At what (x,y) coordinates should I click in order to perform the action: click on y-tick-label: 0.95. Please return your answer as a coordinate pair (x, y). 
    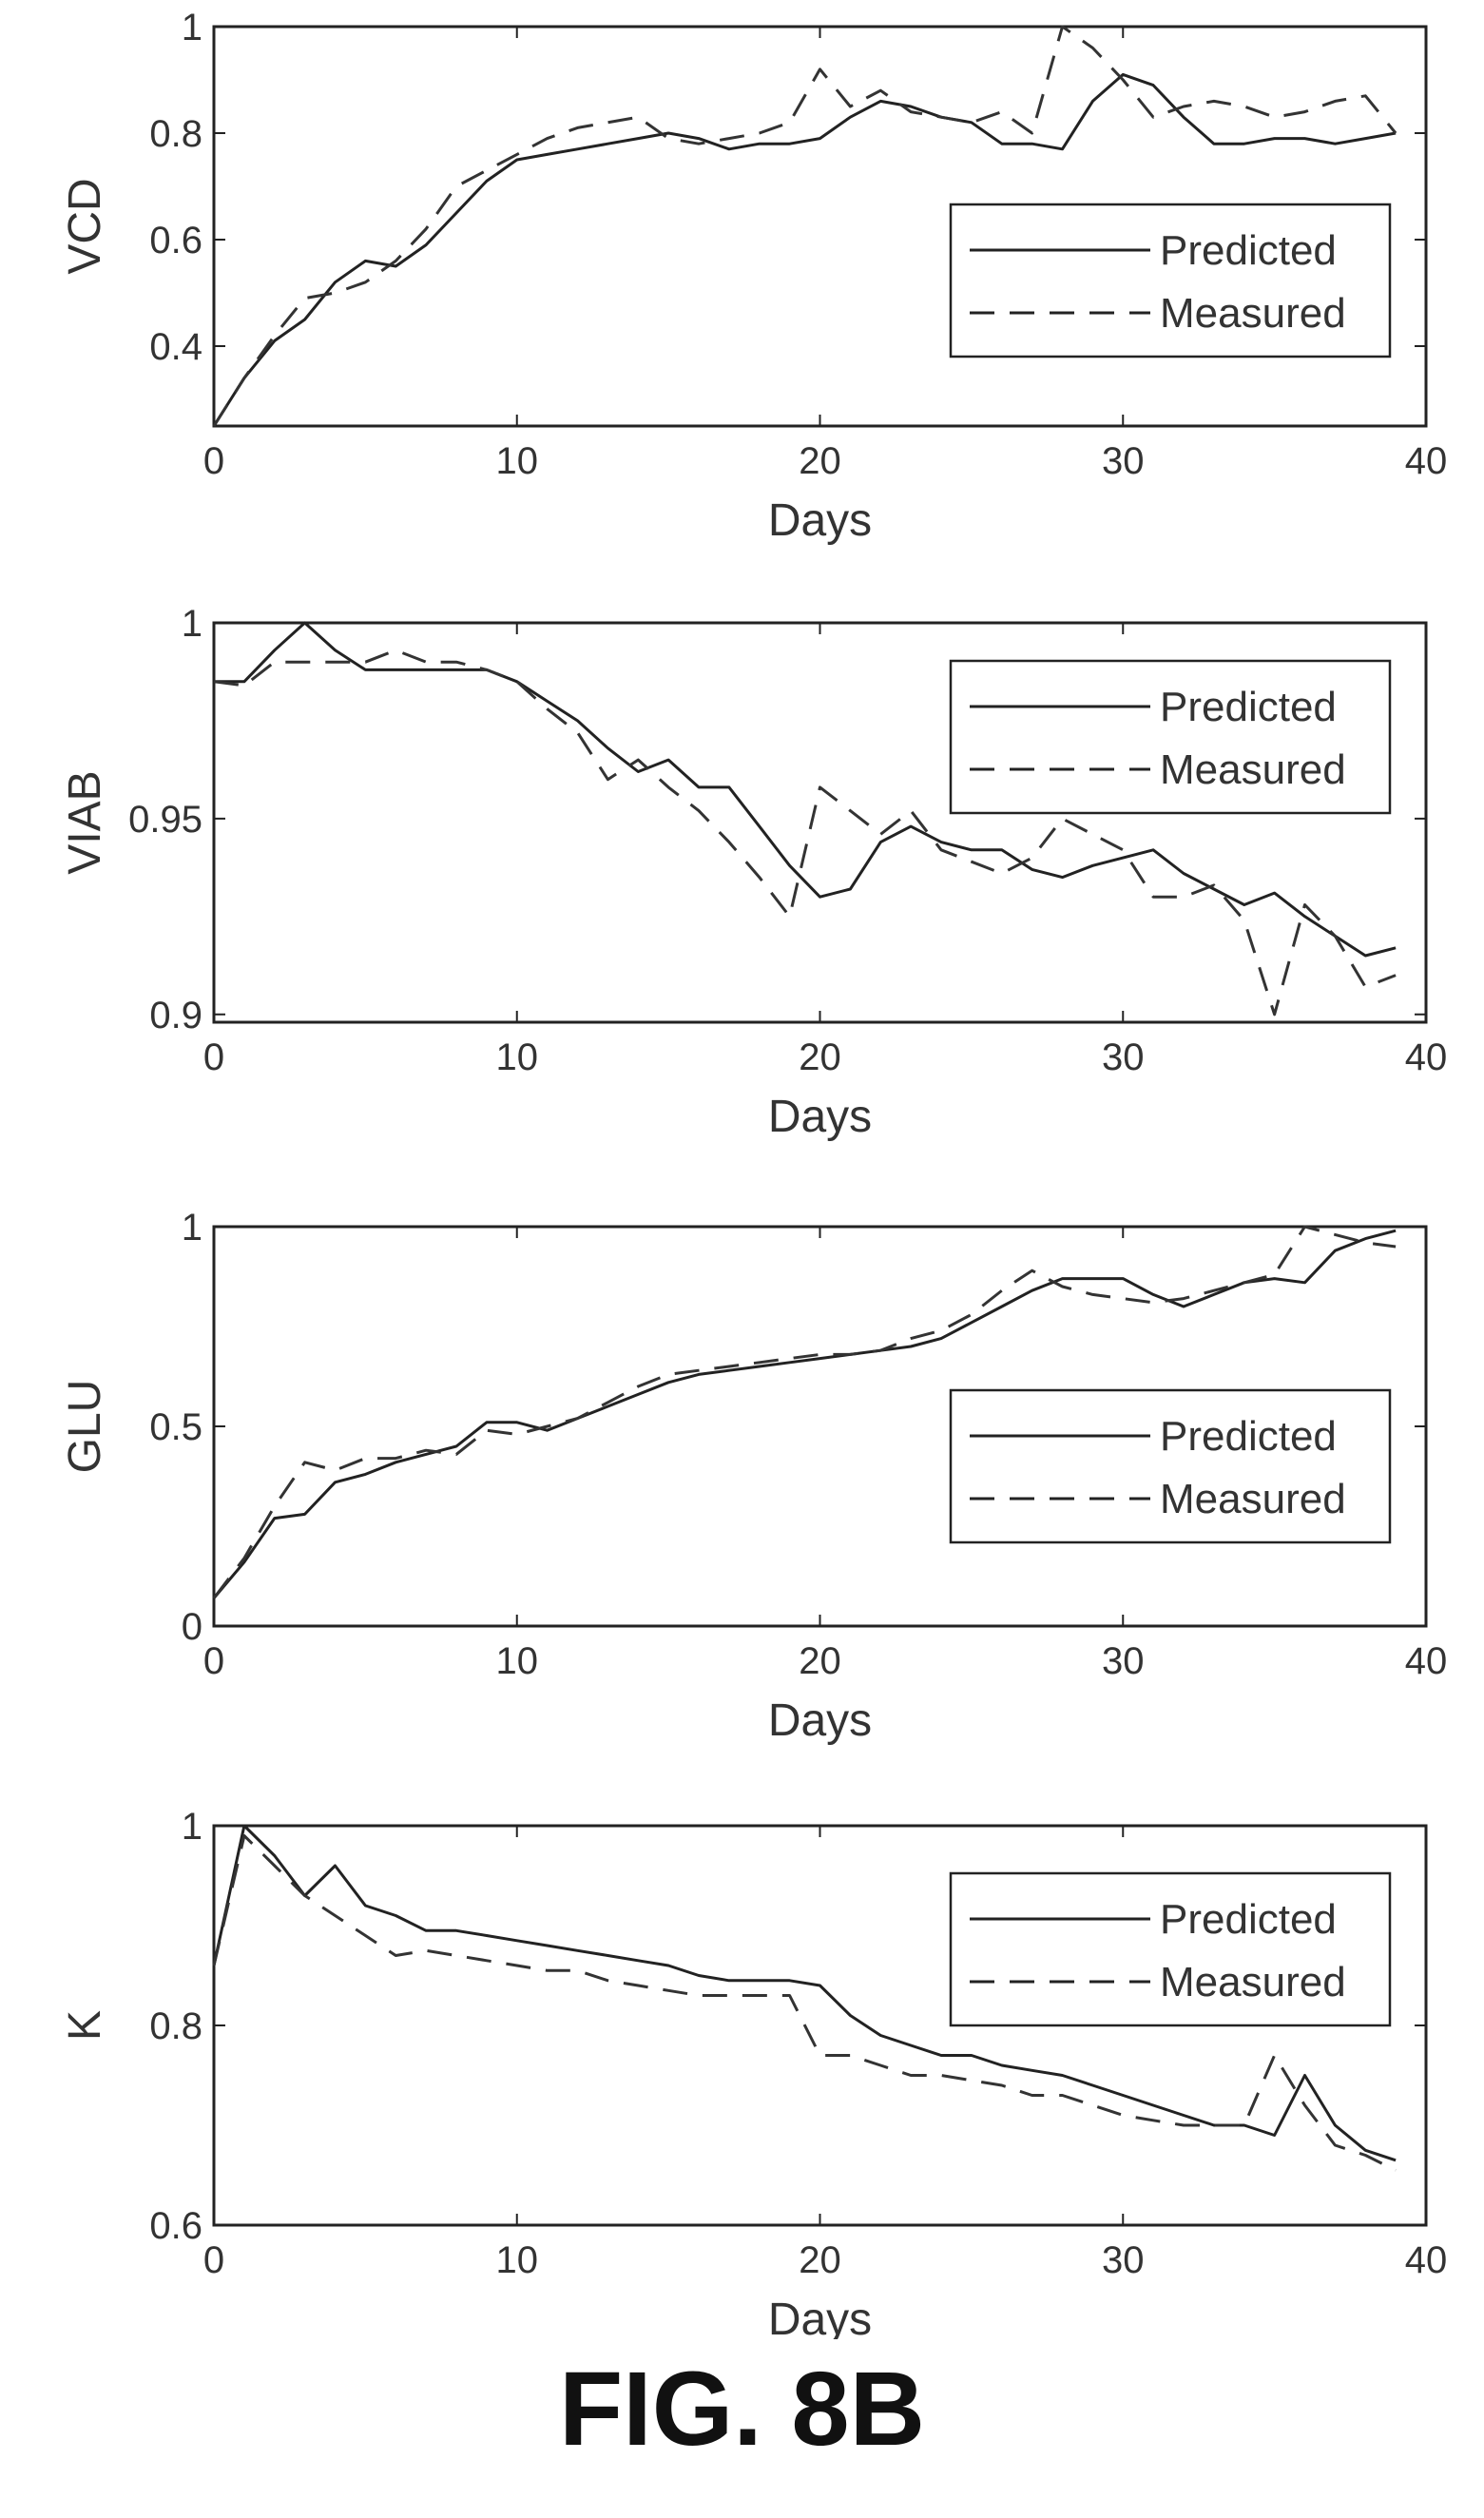
    Looking at the image, I should click on (165, 820).